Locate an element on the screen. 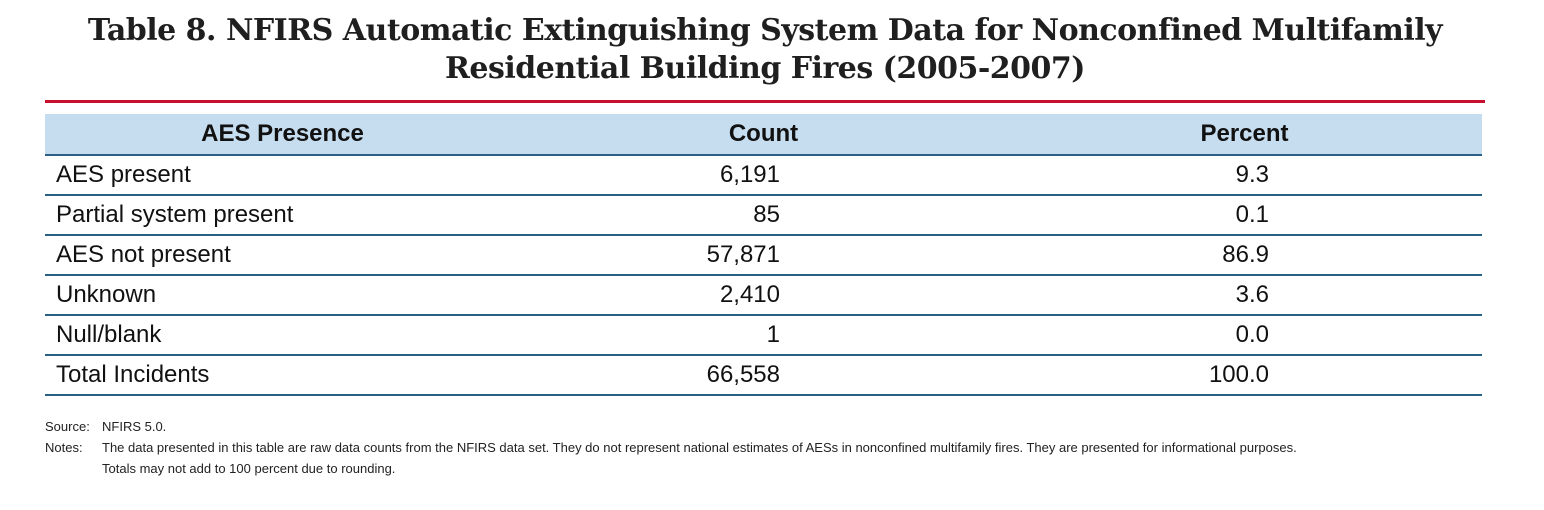 The height and width of the screenshot is (510, 1544). title-rule is located at coordinates (765, 101).